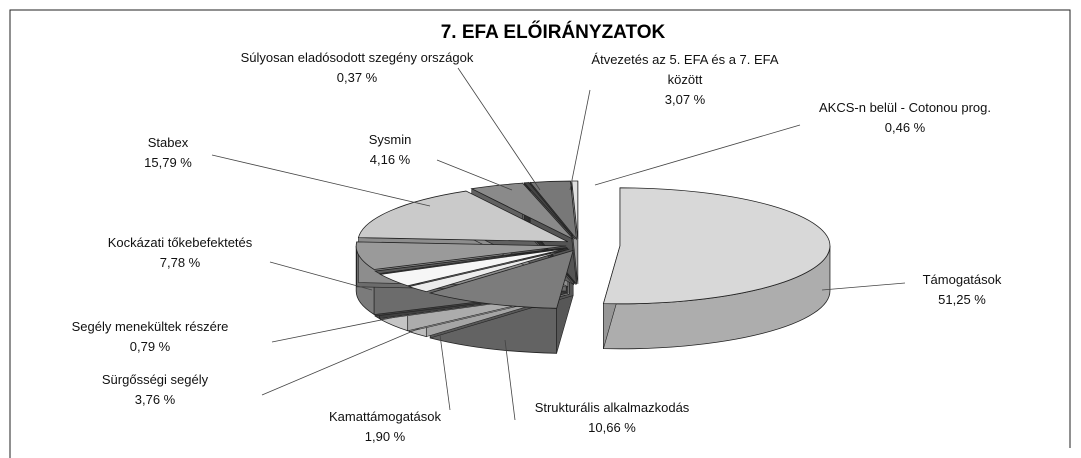 Image resolution: width=1081 pixels, height=458 pixels. What do you see at coordinates (685, 99) in the screenshot?
I see `slice-value-label: 3,07 %` at bounding box center [685, 99].